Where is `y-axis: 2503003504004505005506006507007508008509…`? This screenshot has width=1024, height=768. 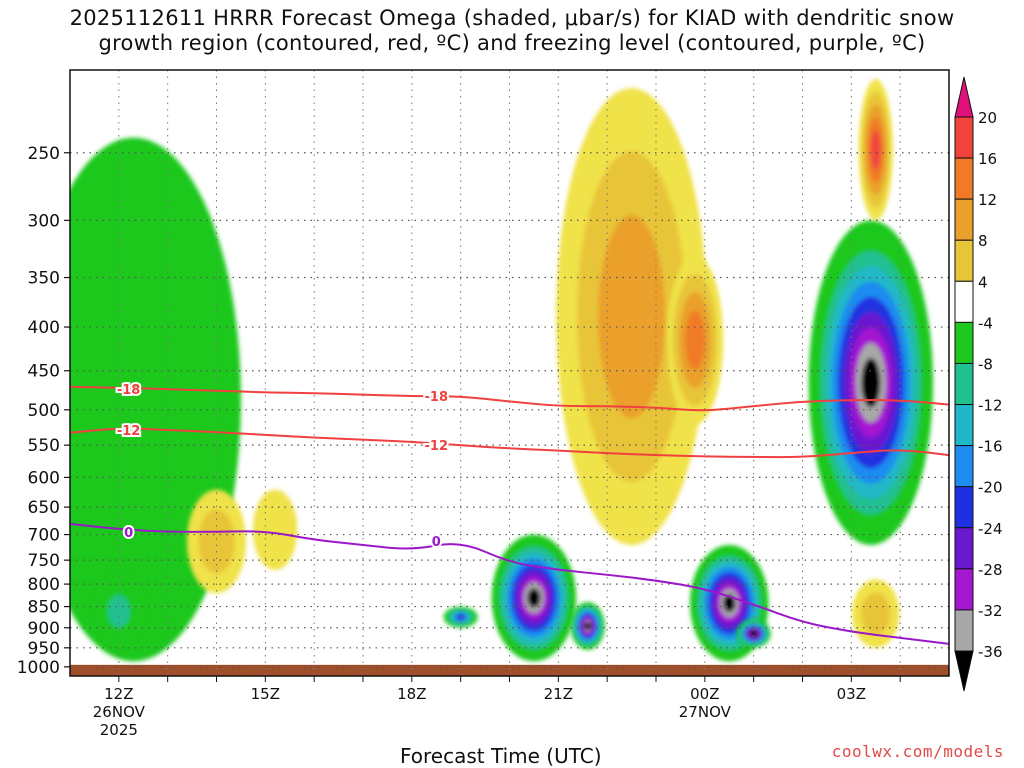
y-axis: 2503003504004505005506006507007508008509… is located at coordinates (43, 411).